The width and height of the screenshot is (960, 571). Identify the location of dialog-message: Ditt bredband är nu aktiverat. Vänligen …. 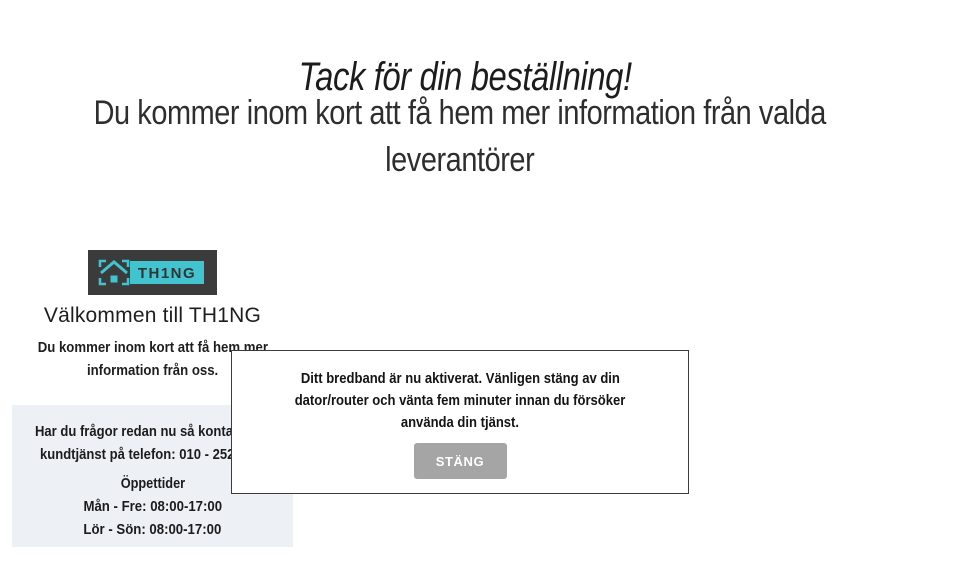
(460, 392).